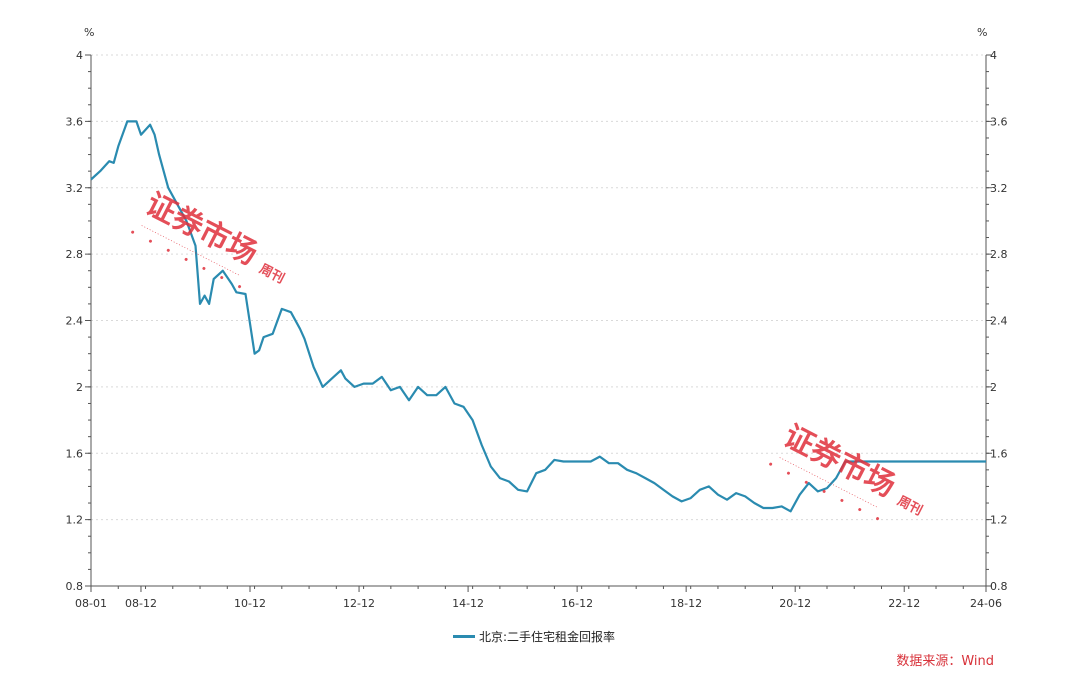 Image resolution: width=1080 pixels, height=683 pixels. Describe the element at coordinates (993, 55) in the screenshot. I see `y-tick-label-right: 4` at that location.